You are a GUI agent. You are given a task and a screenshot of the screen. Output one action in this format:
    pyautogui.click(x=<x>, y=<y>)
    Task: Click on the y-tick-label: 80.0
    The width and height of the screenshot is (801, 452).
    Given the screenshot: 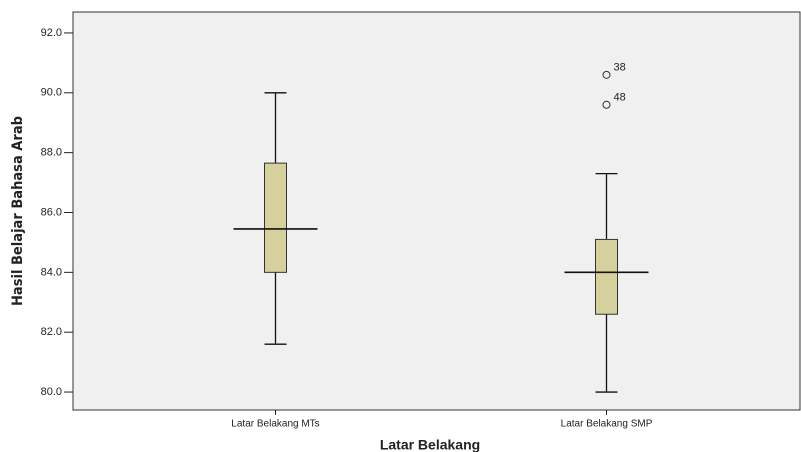 What is the action you would take?
    pyautogui.click(x=51, y=392)
    